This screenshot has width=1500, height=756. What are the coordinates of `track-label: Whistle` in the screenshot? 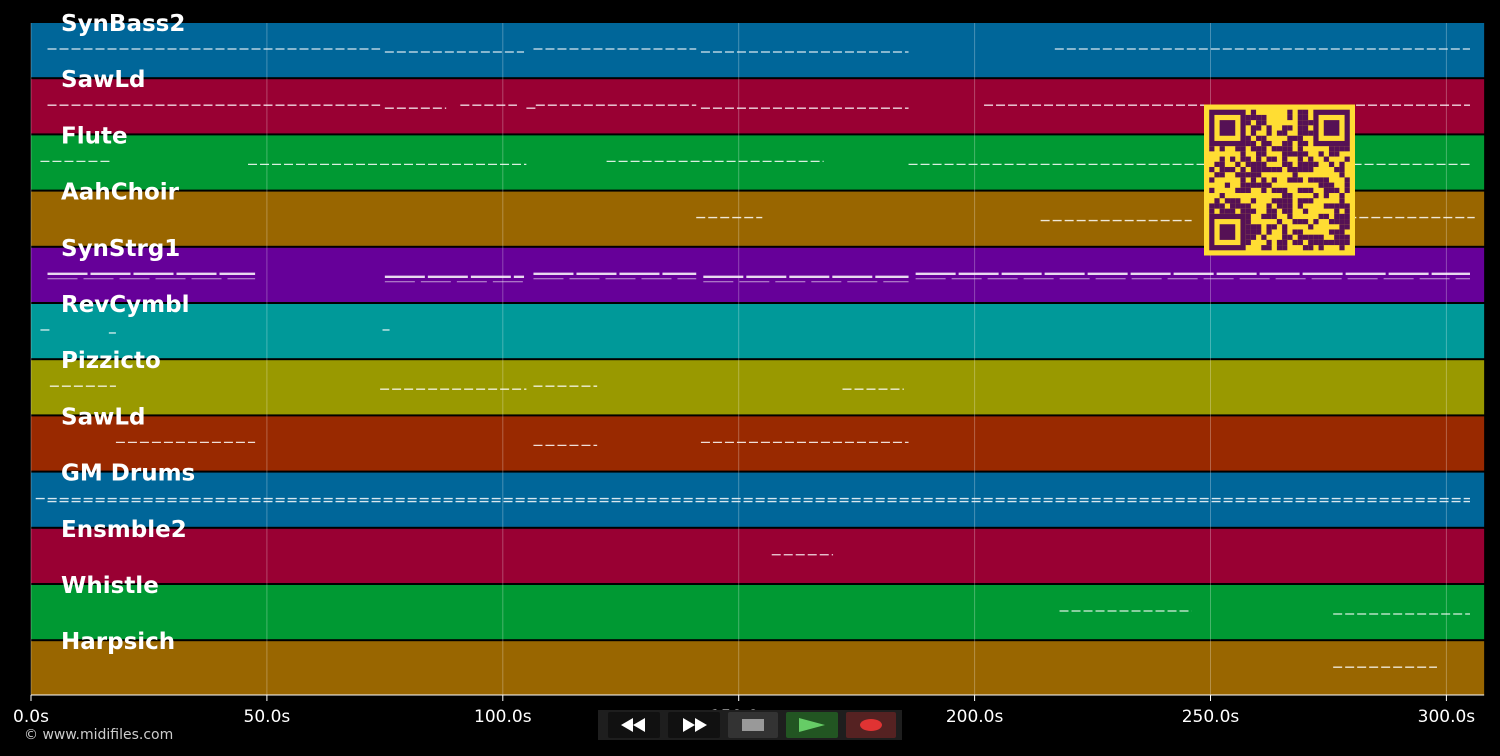 It's located at (110, 586).